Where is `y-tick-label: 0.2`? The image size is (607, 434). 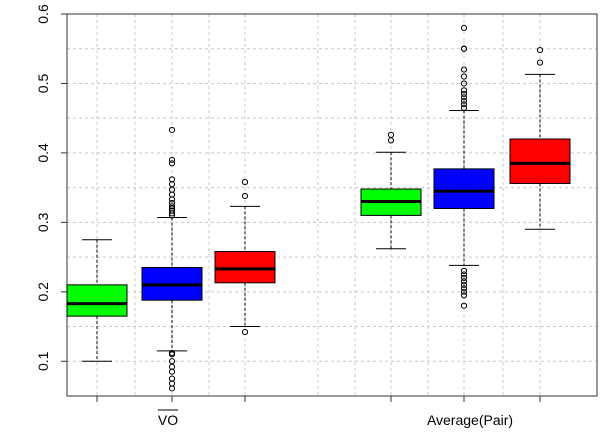 y-tick-label: 0.2 is located at coordinates (43, 292).